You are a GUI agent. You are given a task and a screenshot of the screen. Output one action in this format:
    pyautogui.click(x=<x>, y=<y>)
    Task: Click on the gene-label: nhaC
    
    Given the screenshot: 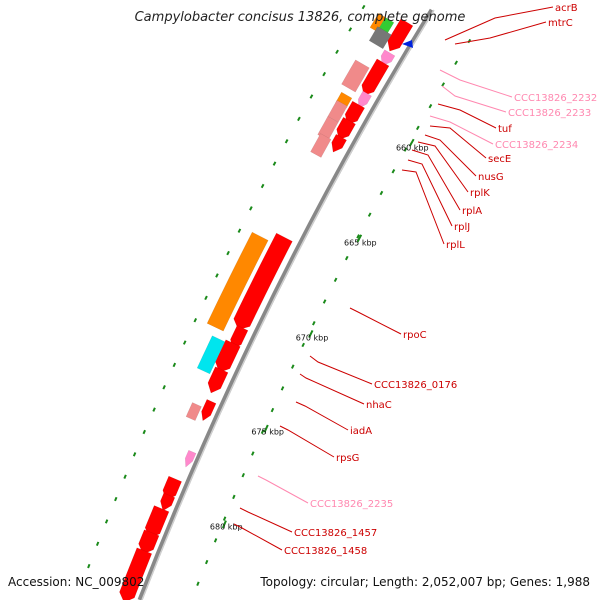 What is the action you would take?
    pyautogui.click(x=379, y=405)
    